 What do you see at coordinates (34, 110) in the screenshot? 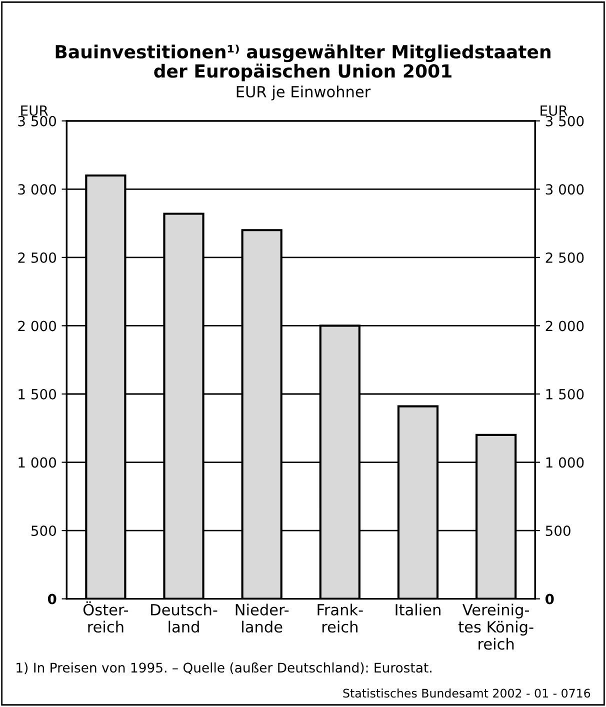
I see `y-axis-title: EUR` at bounding box center [34, 110].